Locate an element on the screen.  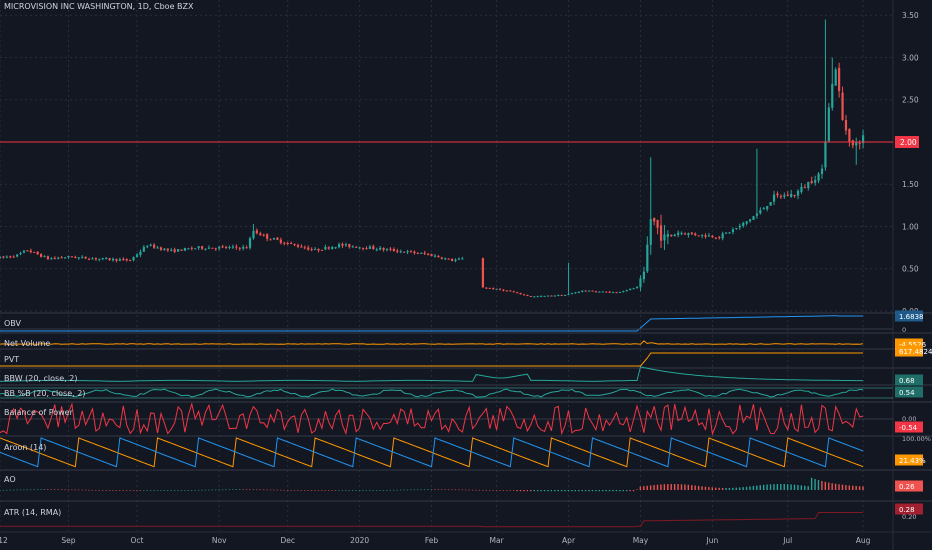
time-axis-label: 12 is located at coordinates (4, 540).